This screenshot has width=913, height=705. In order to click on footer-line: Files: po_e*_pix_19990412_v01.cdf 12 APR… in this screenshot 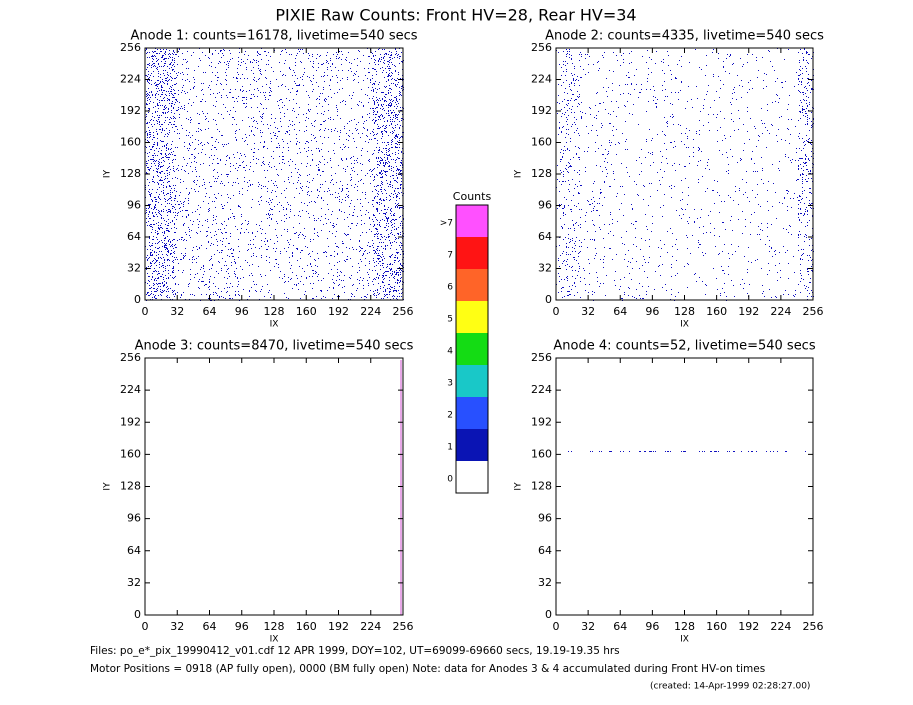, I will do `click(355, 651)`.